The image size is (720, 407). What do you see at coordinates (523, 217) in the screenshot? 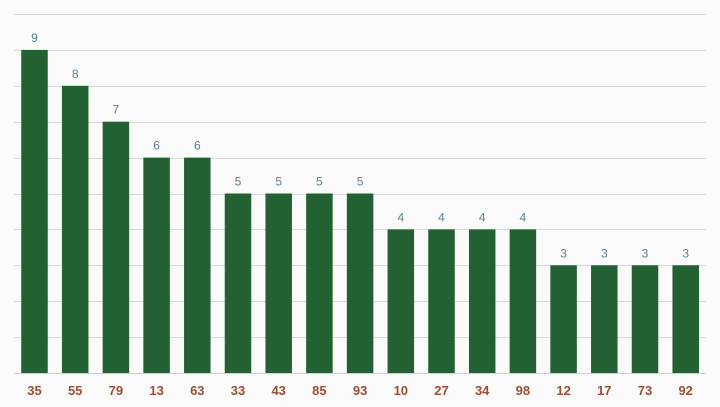
I see `value-label-98: 4` at bounding box center [523, 217].